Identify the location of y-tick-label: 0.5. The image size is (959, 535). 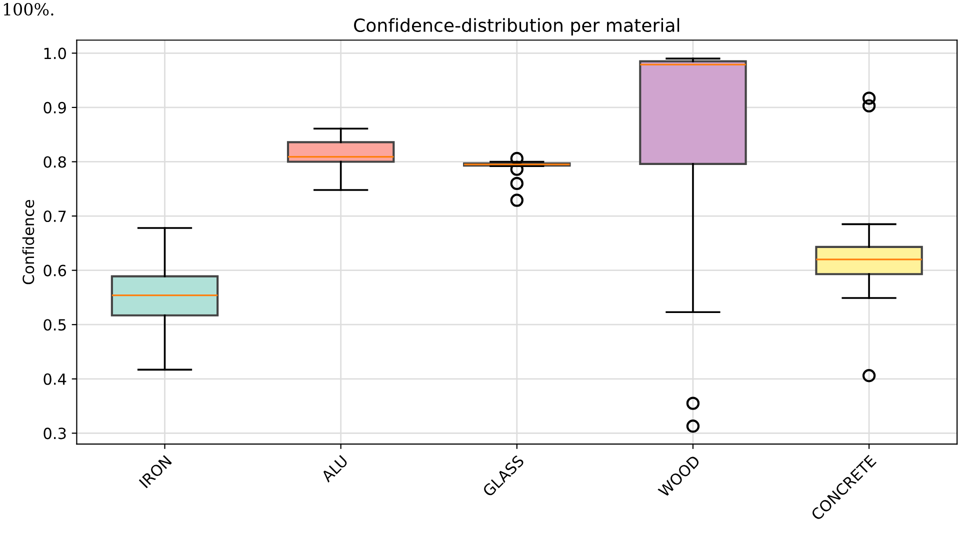
(55, 325).